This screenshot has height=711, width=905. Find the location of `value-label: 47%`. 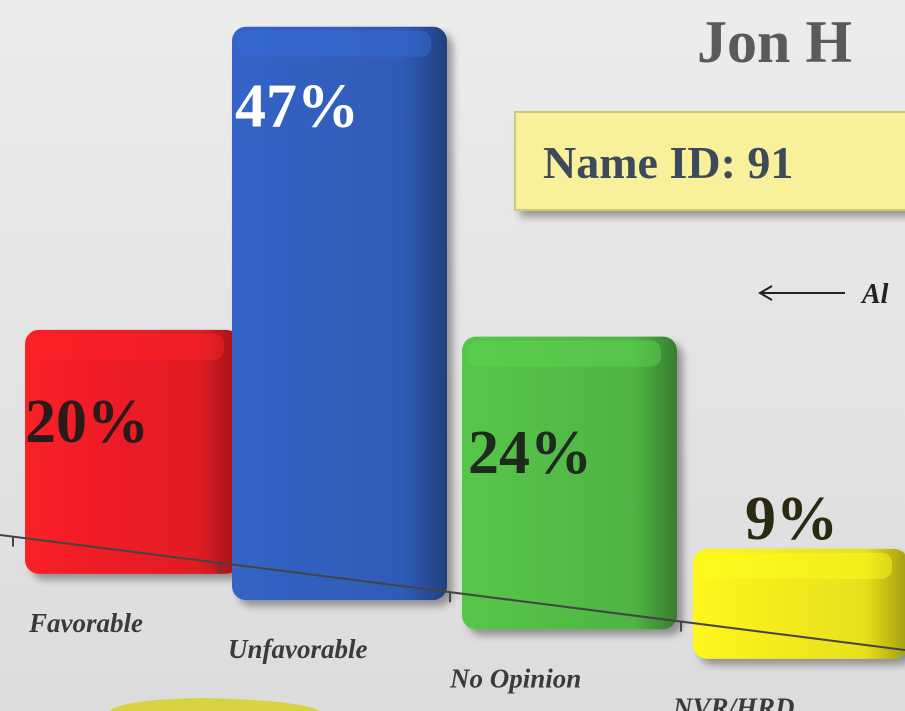

value-label: 47% is located at coordinates (297, 107).